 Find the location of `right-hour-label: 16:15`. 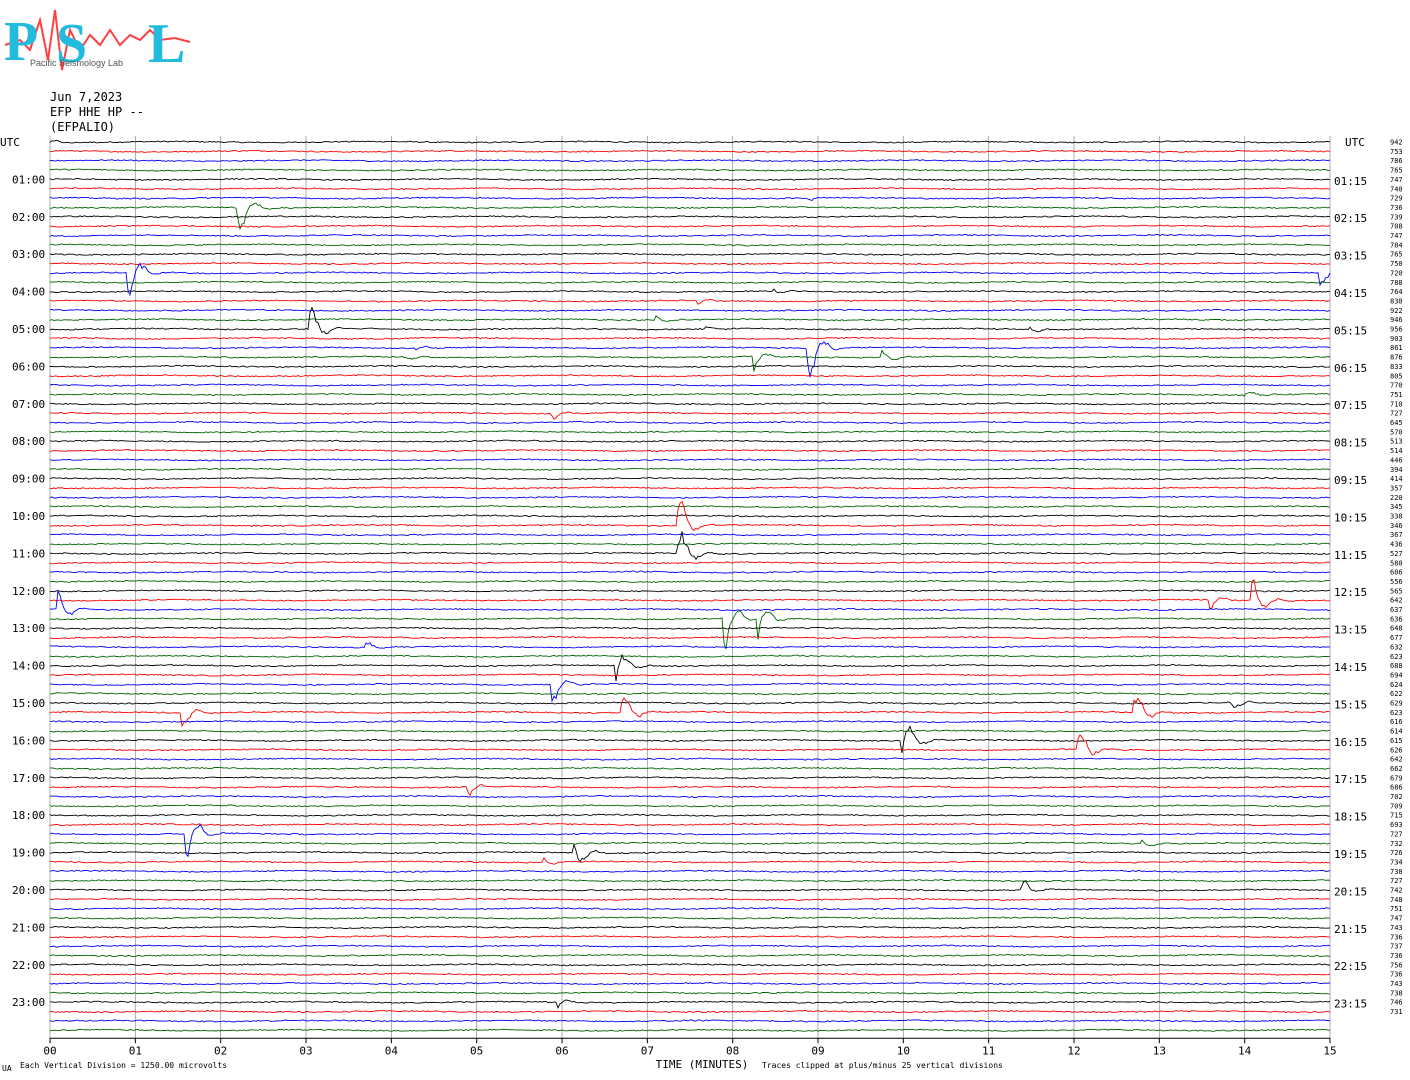

right-hour-label: 16:15 is located at coordinates (1350, 742).